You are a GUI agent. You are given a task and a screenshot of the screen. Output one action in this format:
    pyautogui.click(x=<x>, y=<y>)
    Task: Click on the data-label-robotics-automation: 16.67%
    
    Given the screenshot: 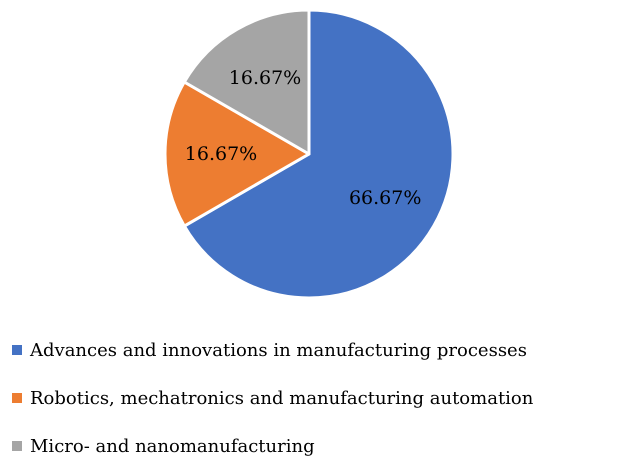 What is the action you would take?
    pyautogui.click(x=221, y=154)
    